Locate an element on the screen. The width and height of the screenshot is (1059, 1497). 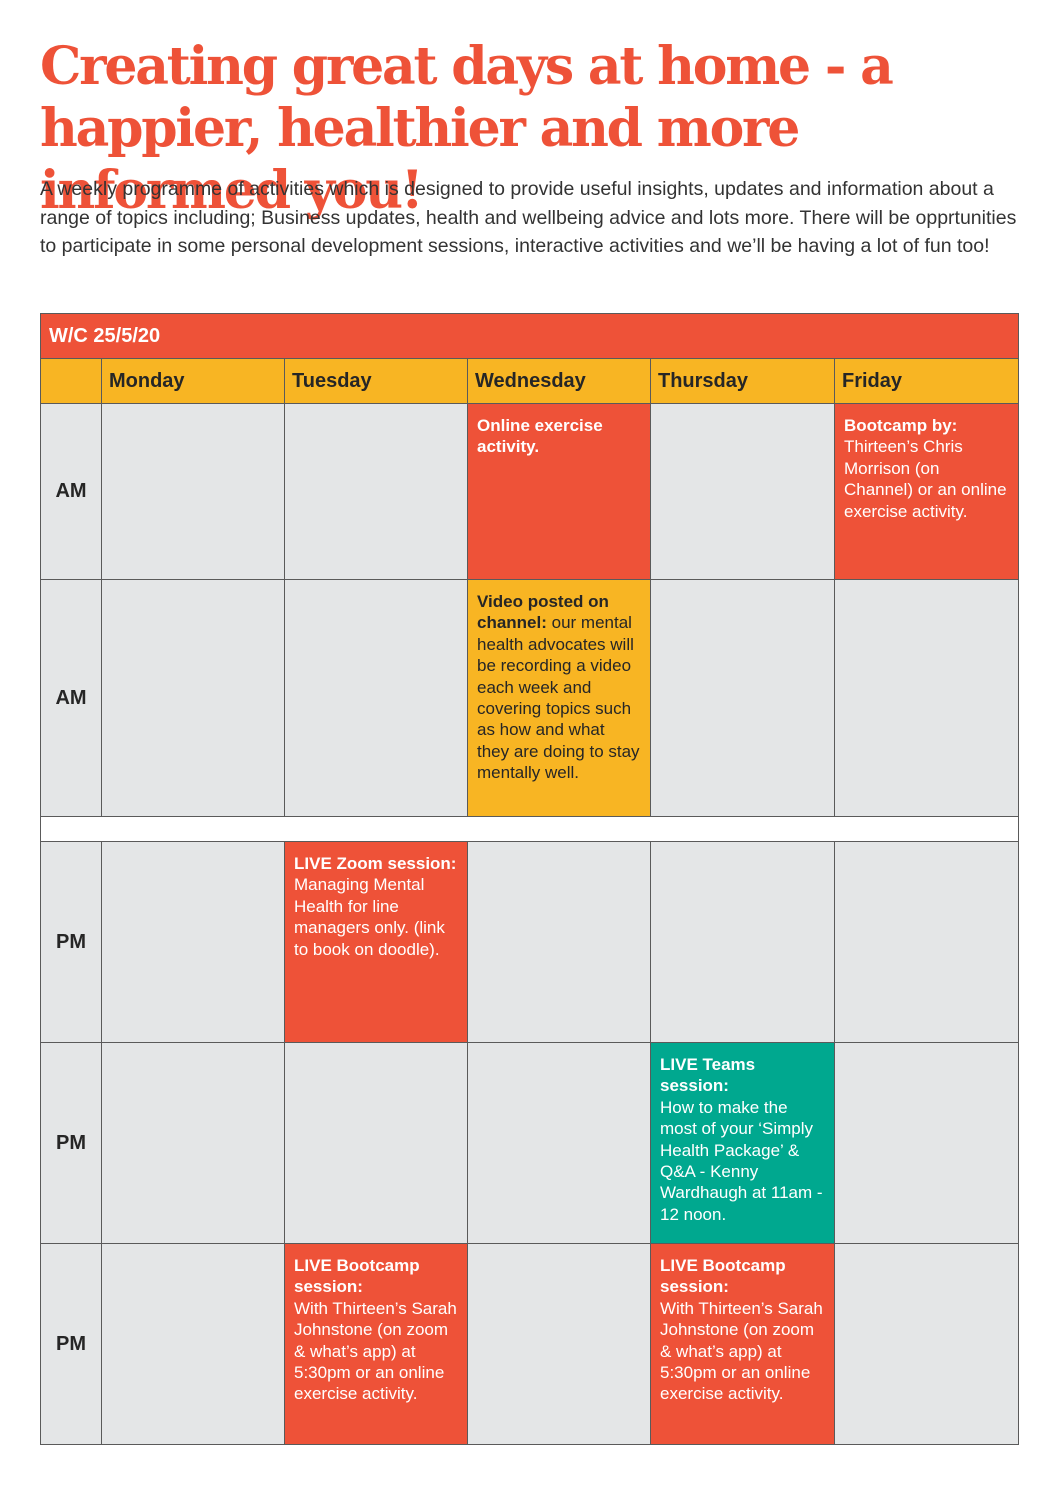
day-header-monday: Monday is located at coordinates (193, 381).